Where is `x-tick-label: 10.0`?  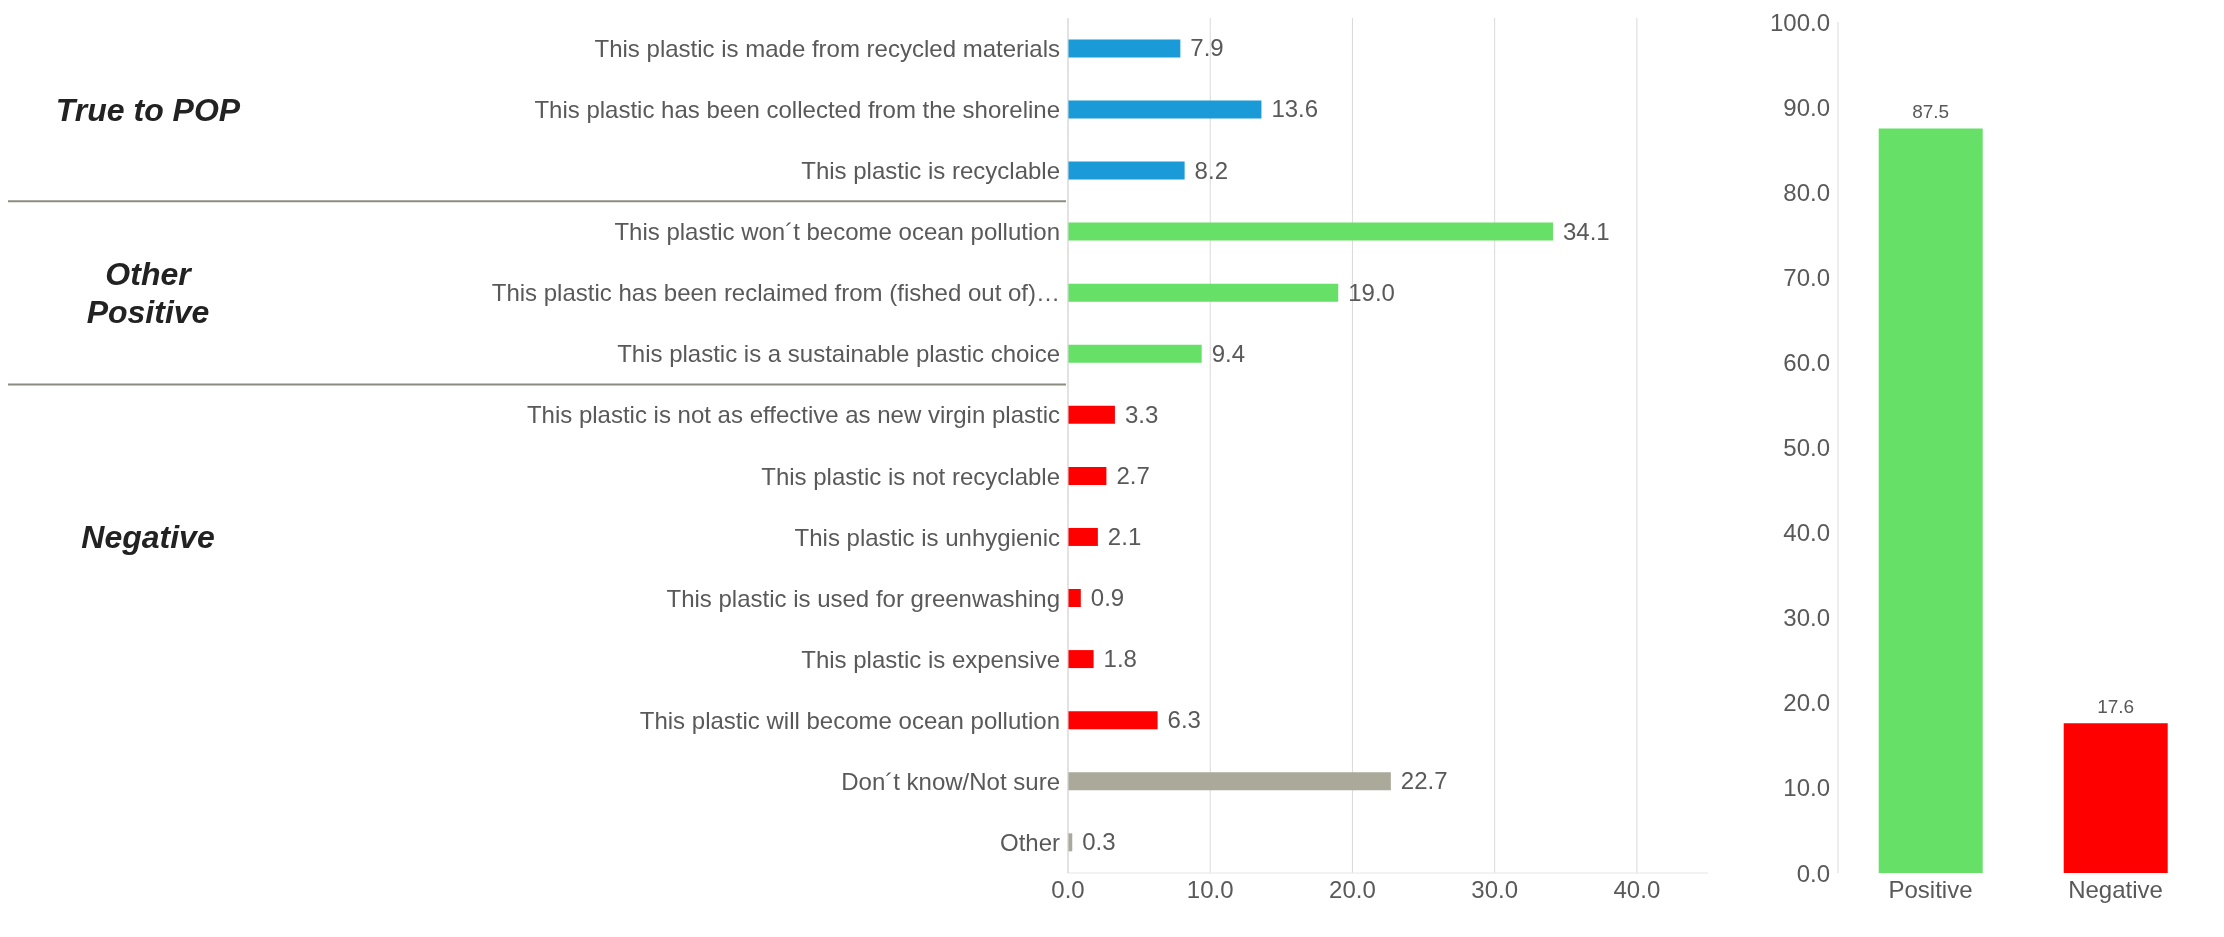 x-tick-label: 10.0 is located at coordinates (1210, 890).